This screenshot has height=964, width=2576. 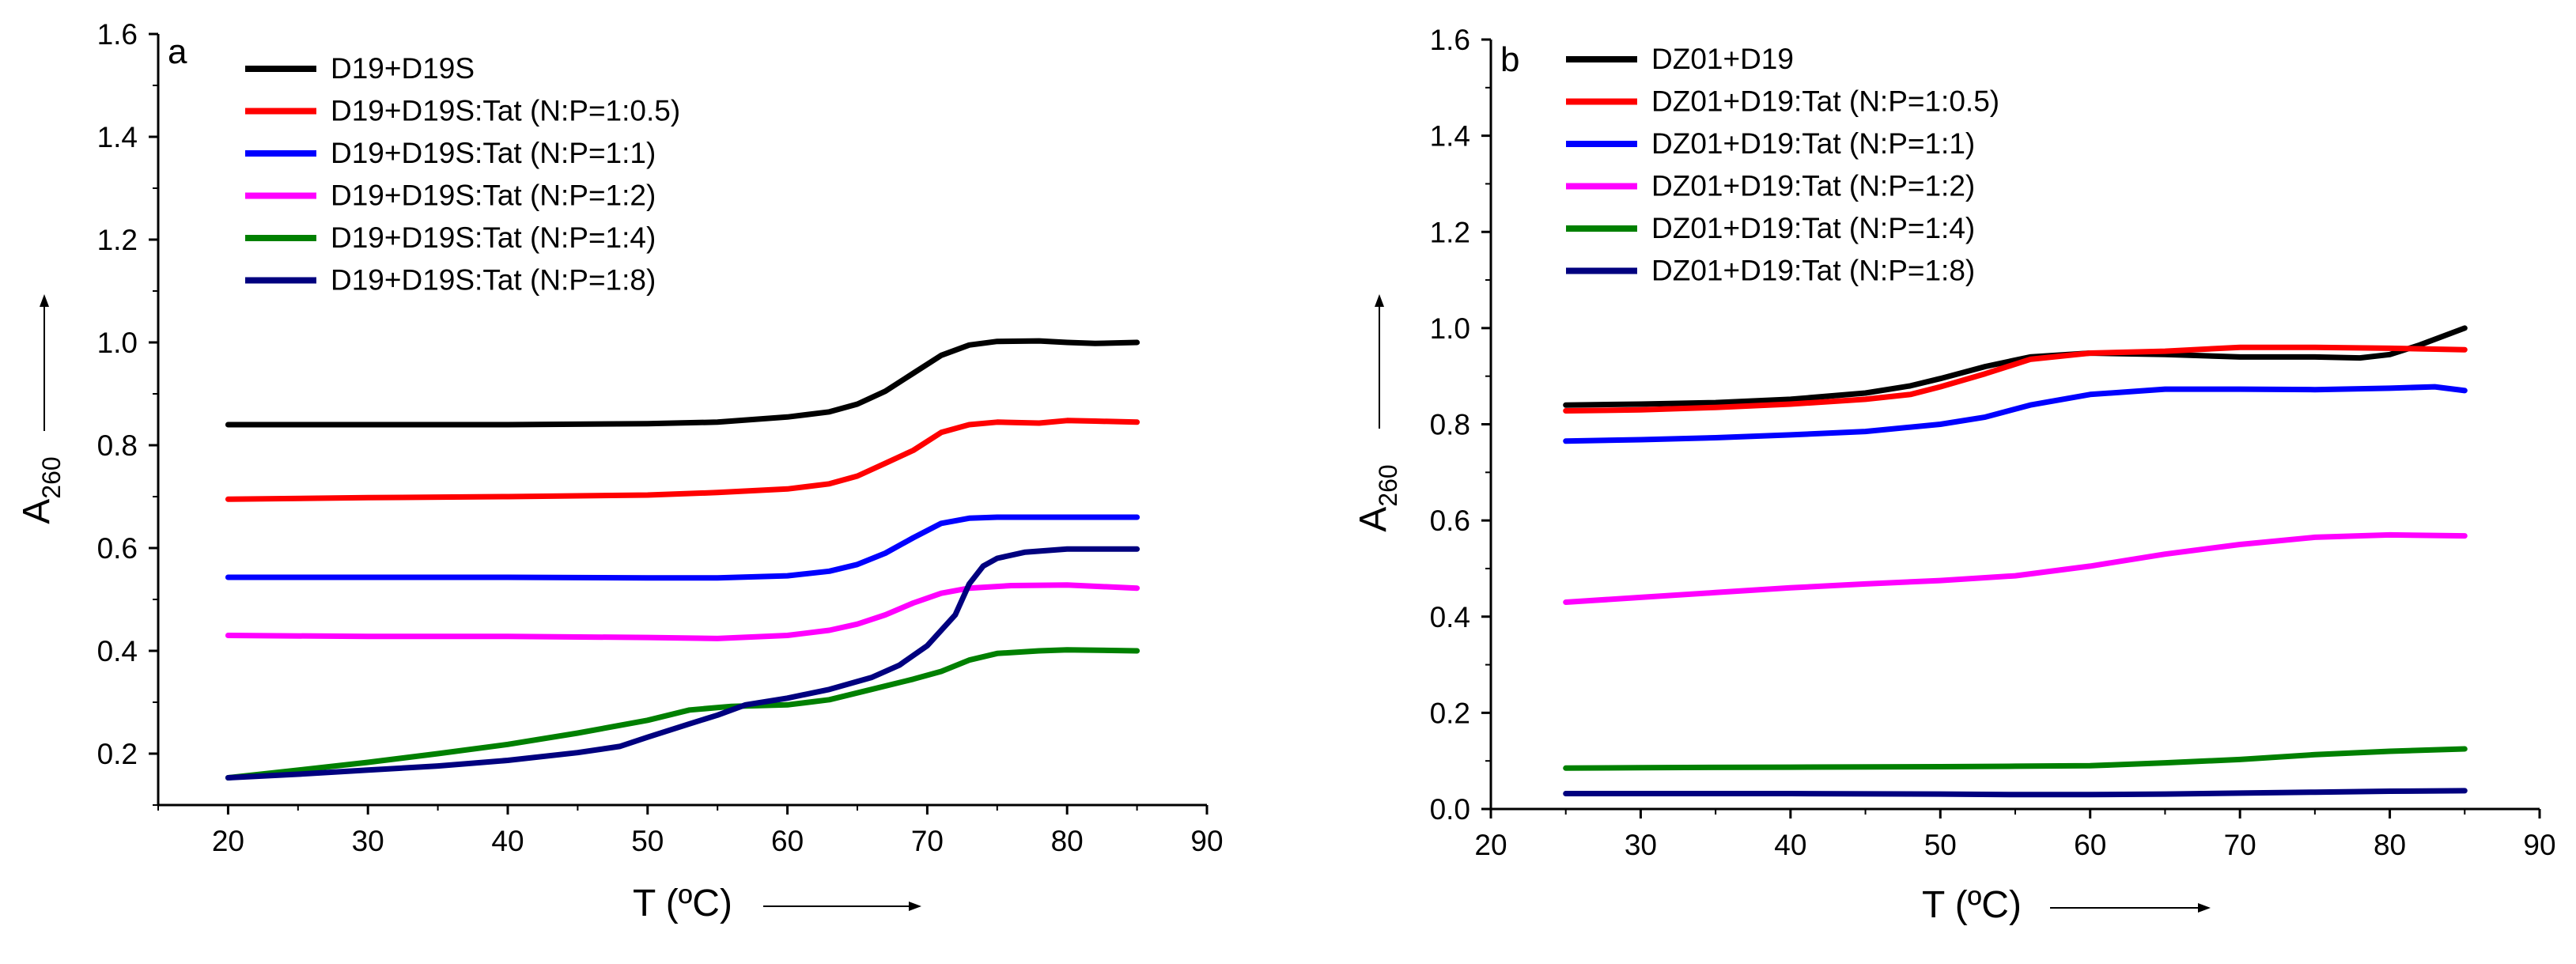 I want to click on legend-label: D19+D19S:Tat (N:P=1:4), so click(x=494, y=237).